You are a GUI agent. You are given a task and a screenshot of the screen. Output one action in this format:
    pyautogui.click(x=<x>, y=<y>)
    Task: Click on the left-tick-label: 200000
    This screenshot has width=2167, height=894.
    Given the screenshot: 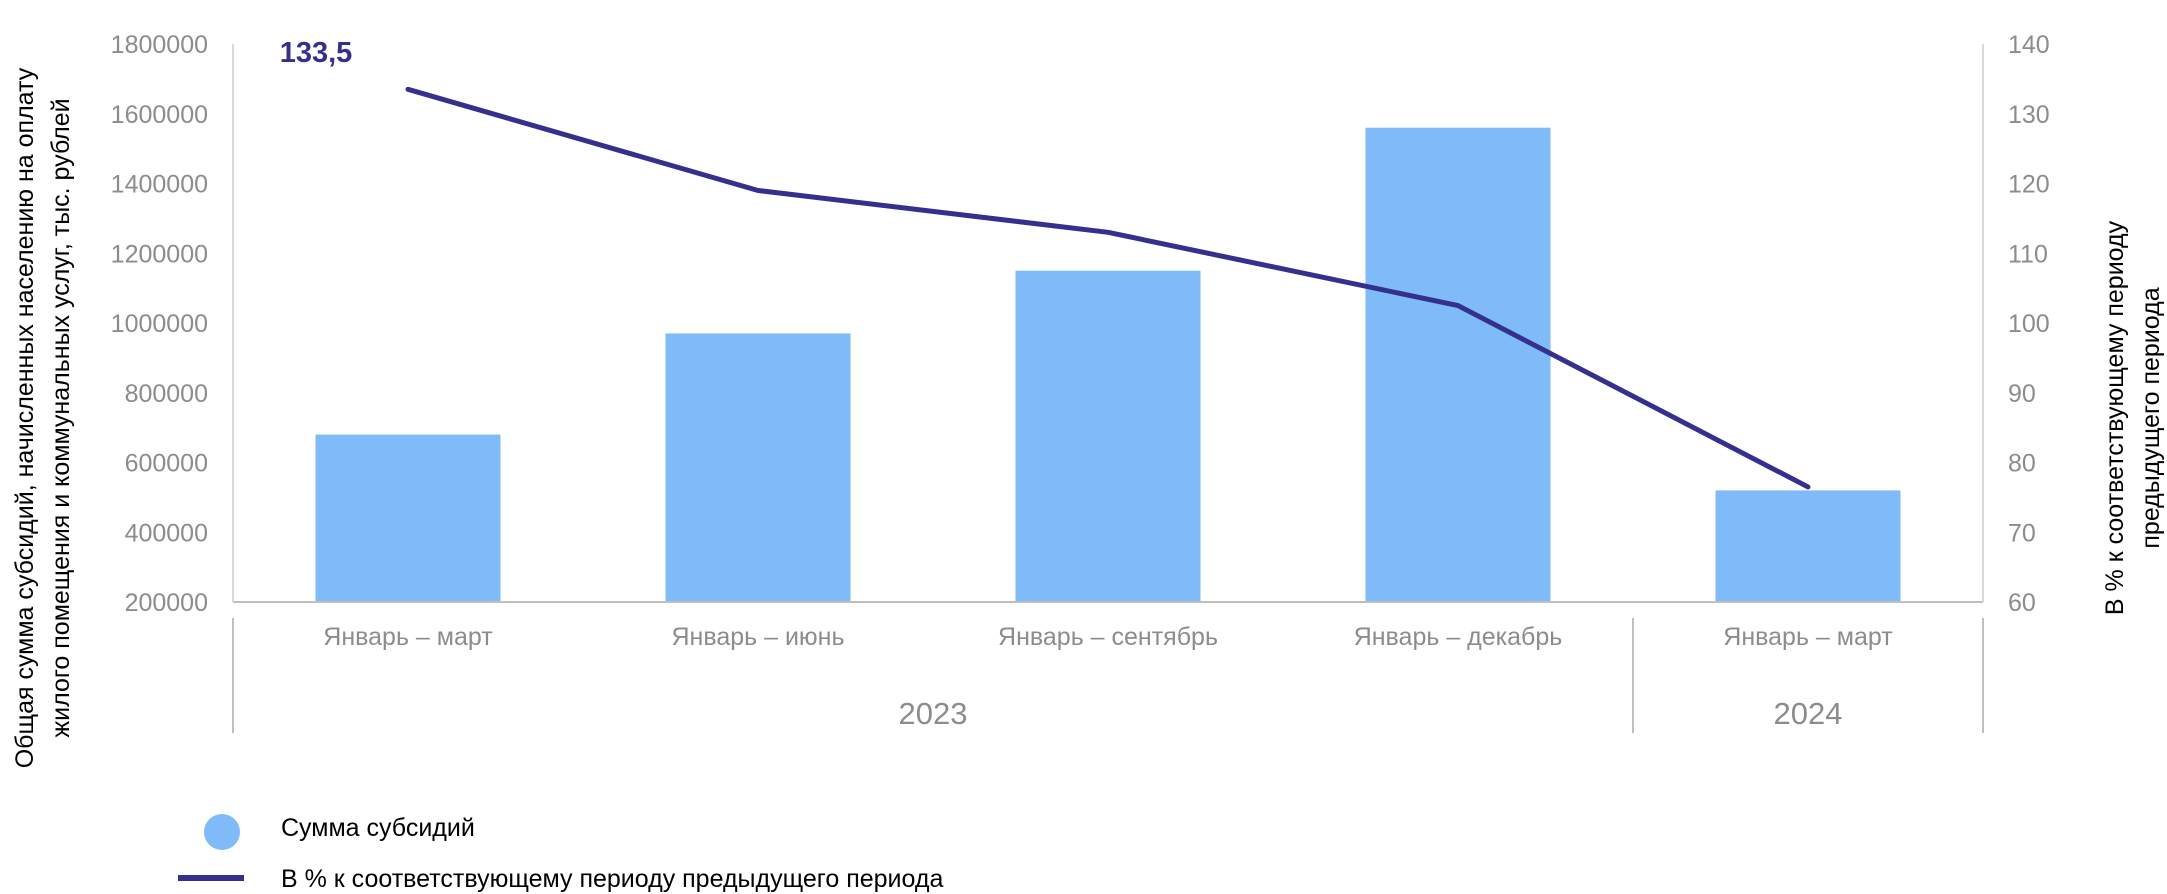 What is the action you would take?
    pyautogui.click(x=166, y=603)
    